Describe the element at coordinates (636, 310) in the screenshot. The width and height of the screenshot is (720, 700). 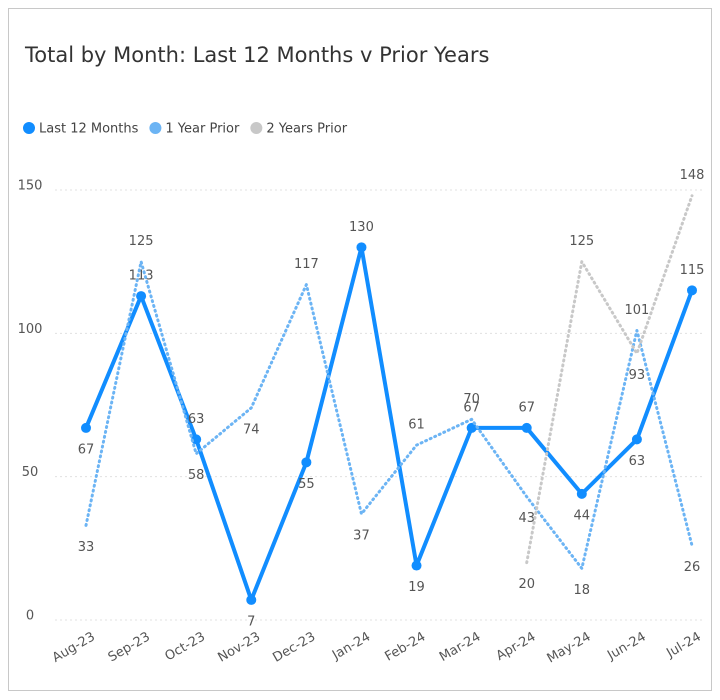
I see `data-label: 101` at that location.